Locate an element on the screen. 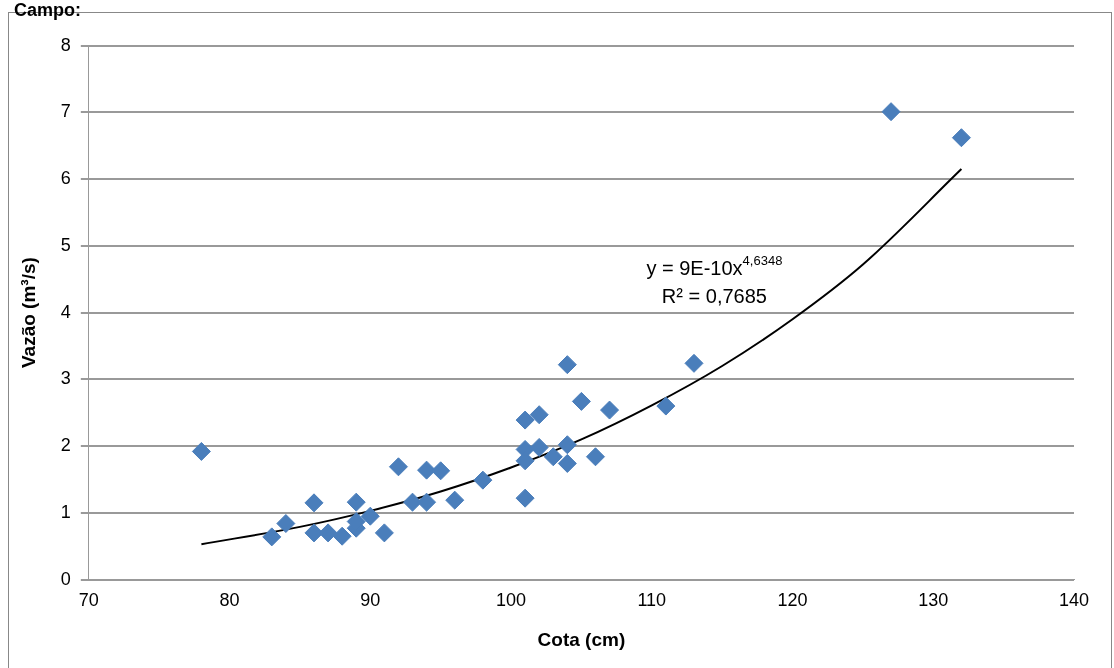  y-tick-label: 0 is located at coordinates (65, 578).